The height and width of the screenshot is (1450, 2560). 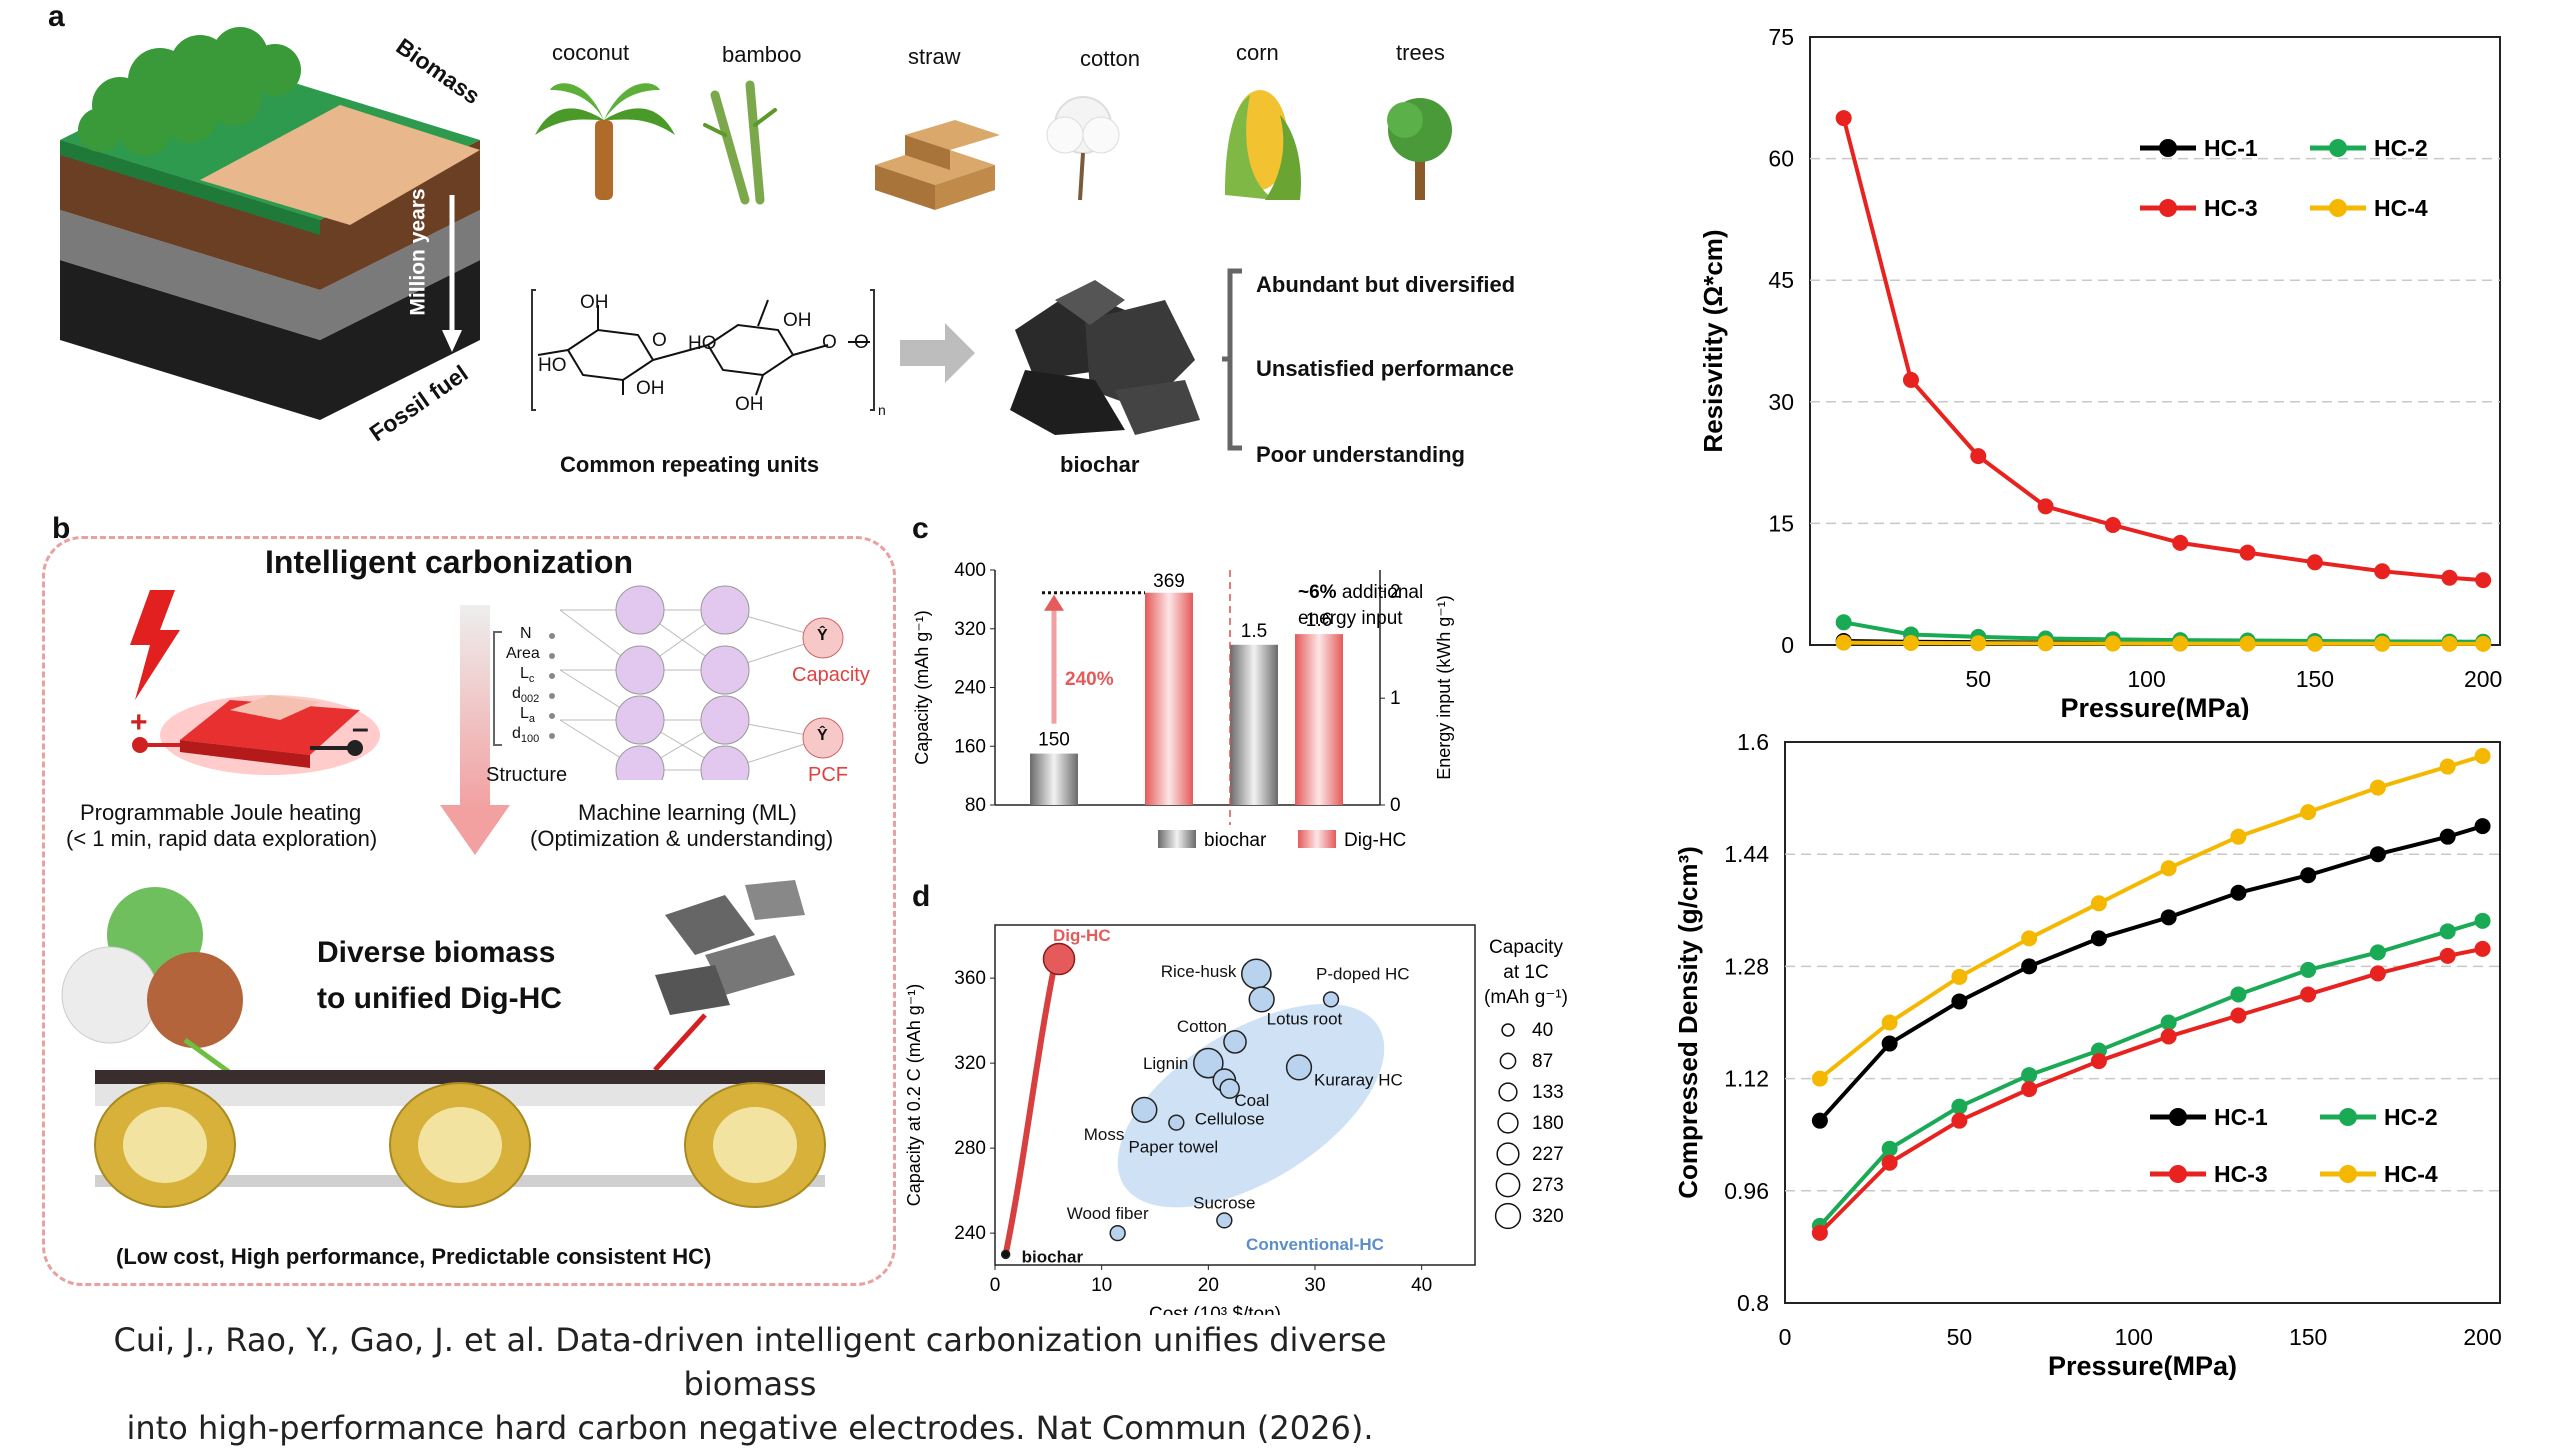 I want to click on right-tick-label: 0, so click(x=1395, y=805).